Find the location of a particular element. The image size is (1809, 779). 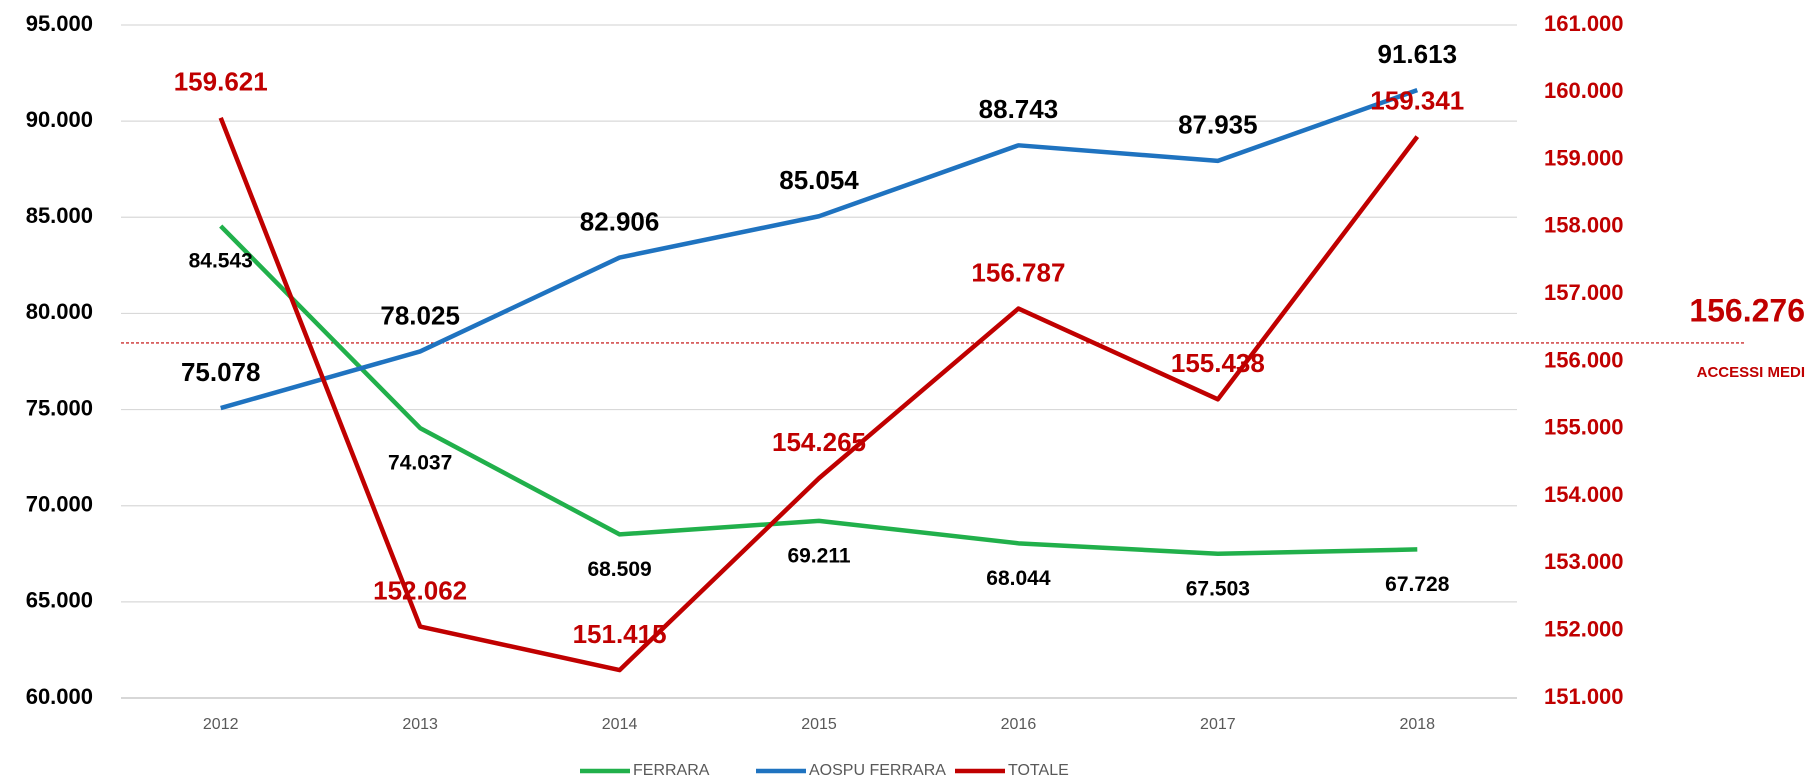

y2-tick-label: 155.000 is located at coordinates (1584, 427).